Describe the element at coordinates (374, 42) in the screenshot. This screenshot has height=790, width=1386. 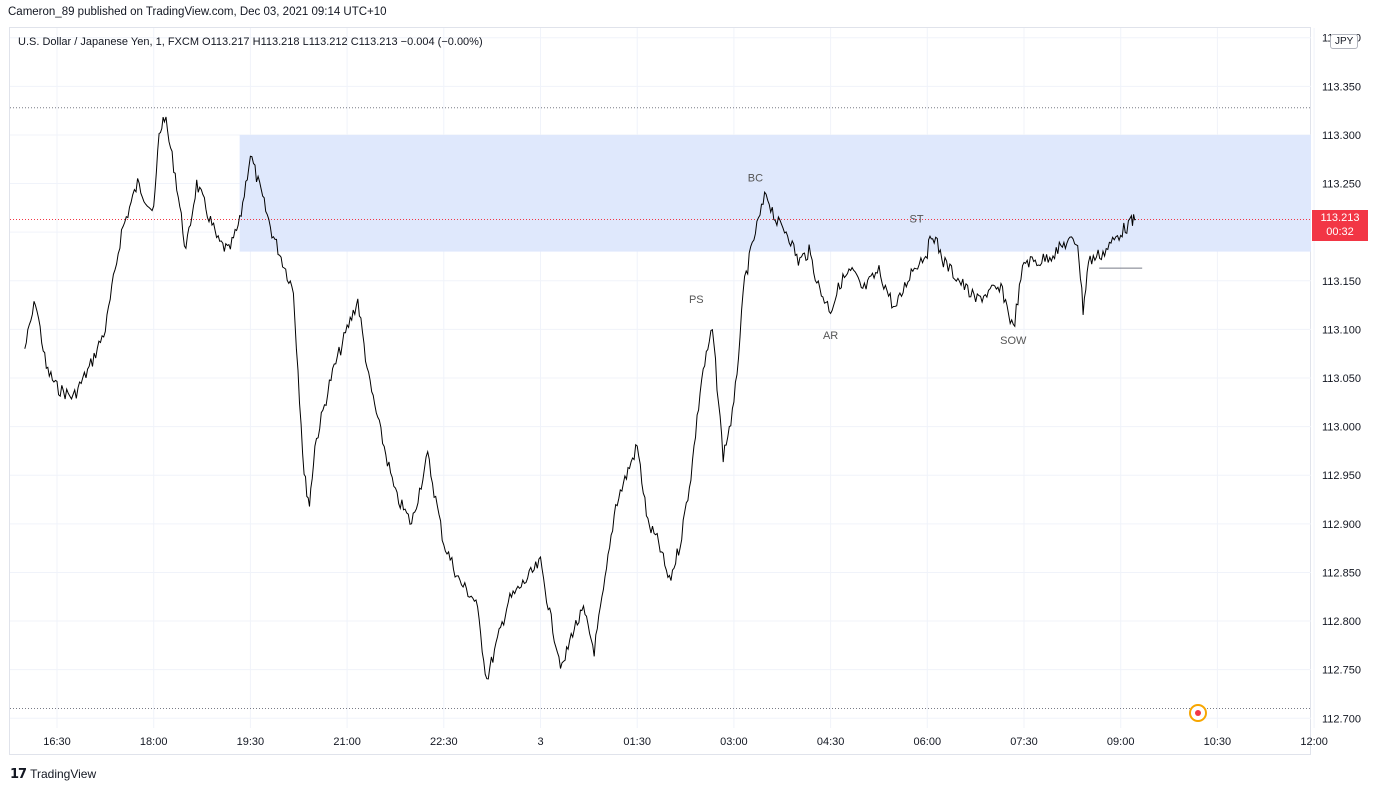
I see `legend-close: C113.213` at that location.